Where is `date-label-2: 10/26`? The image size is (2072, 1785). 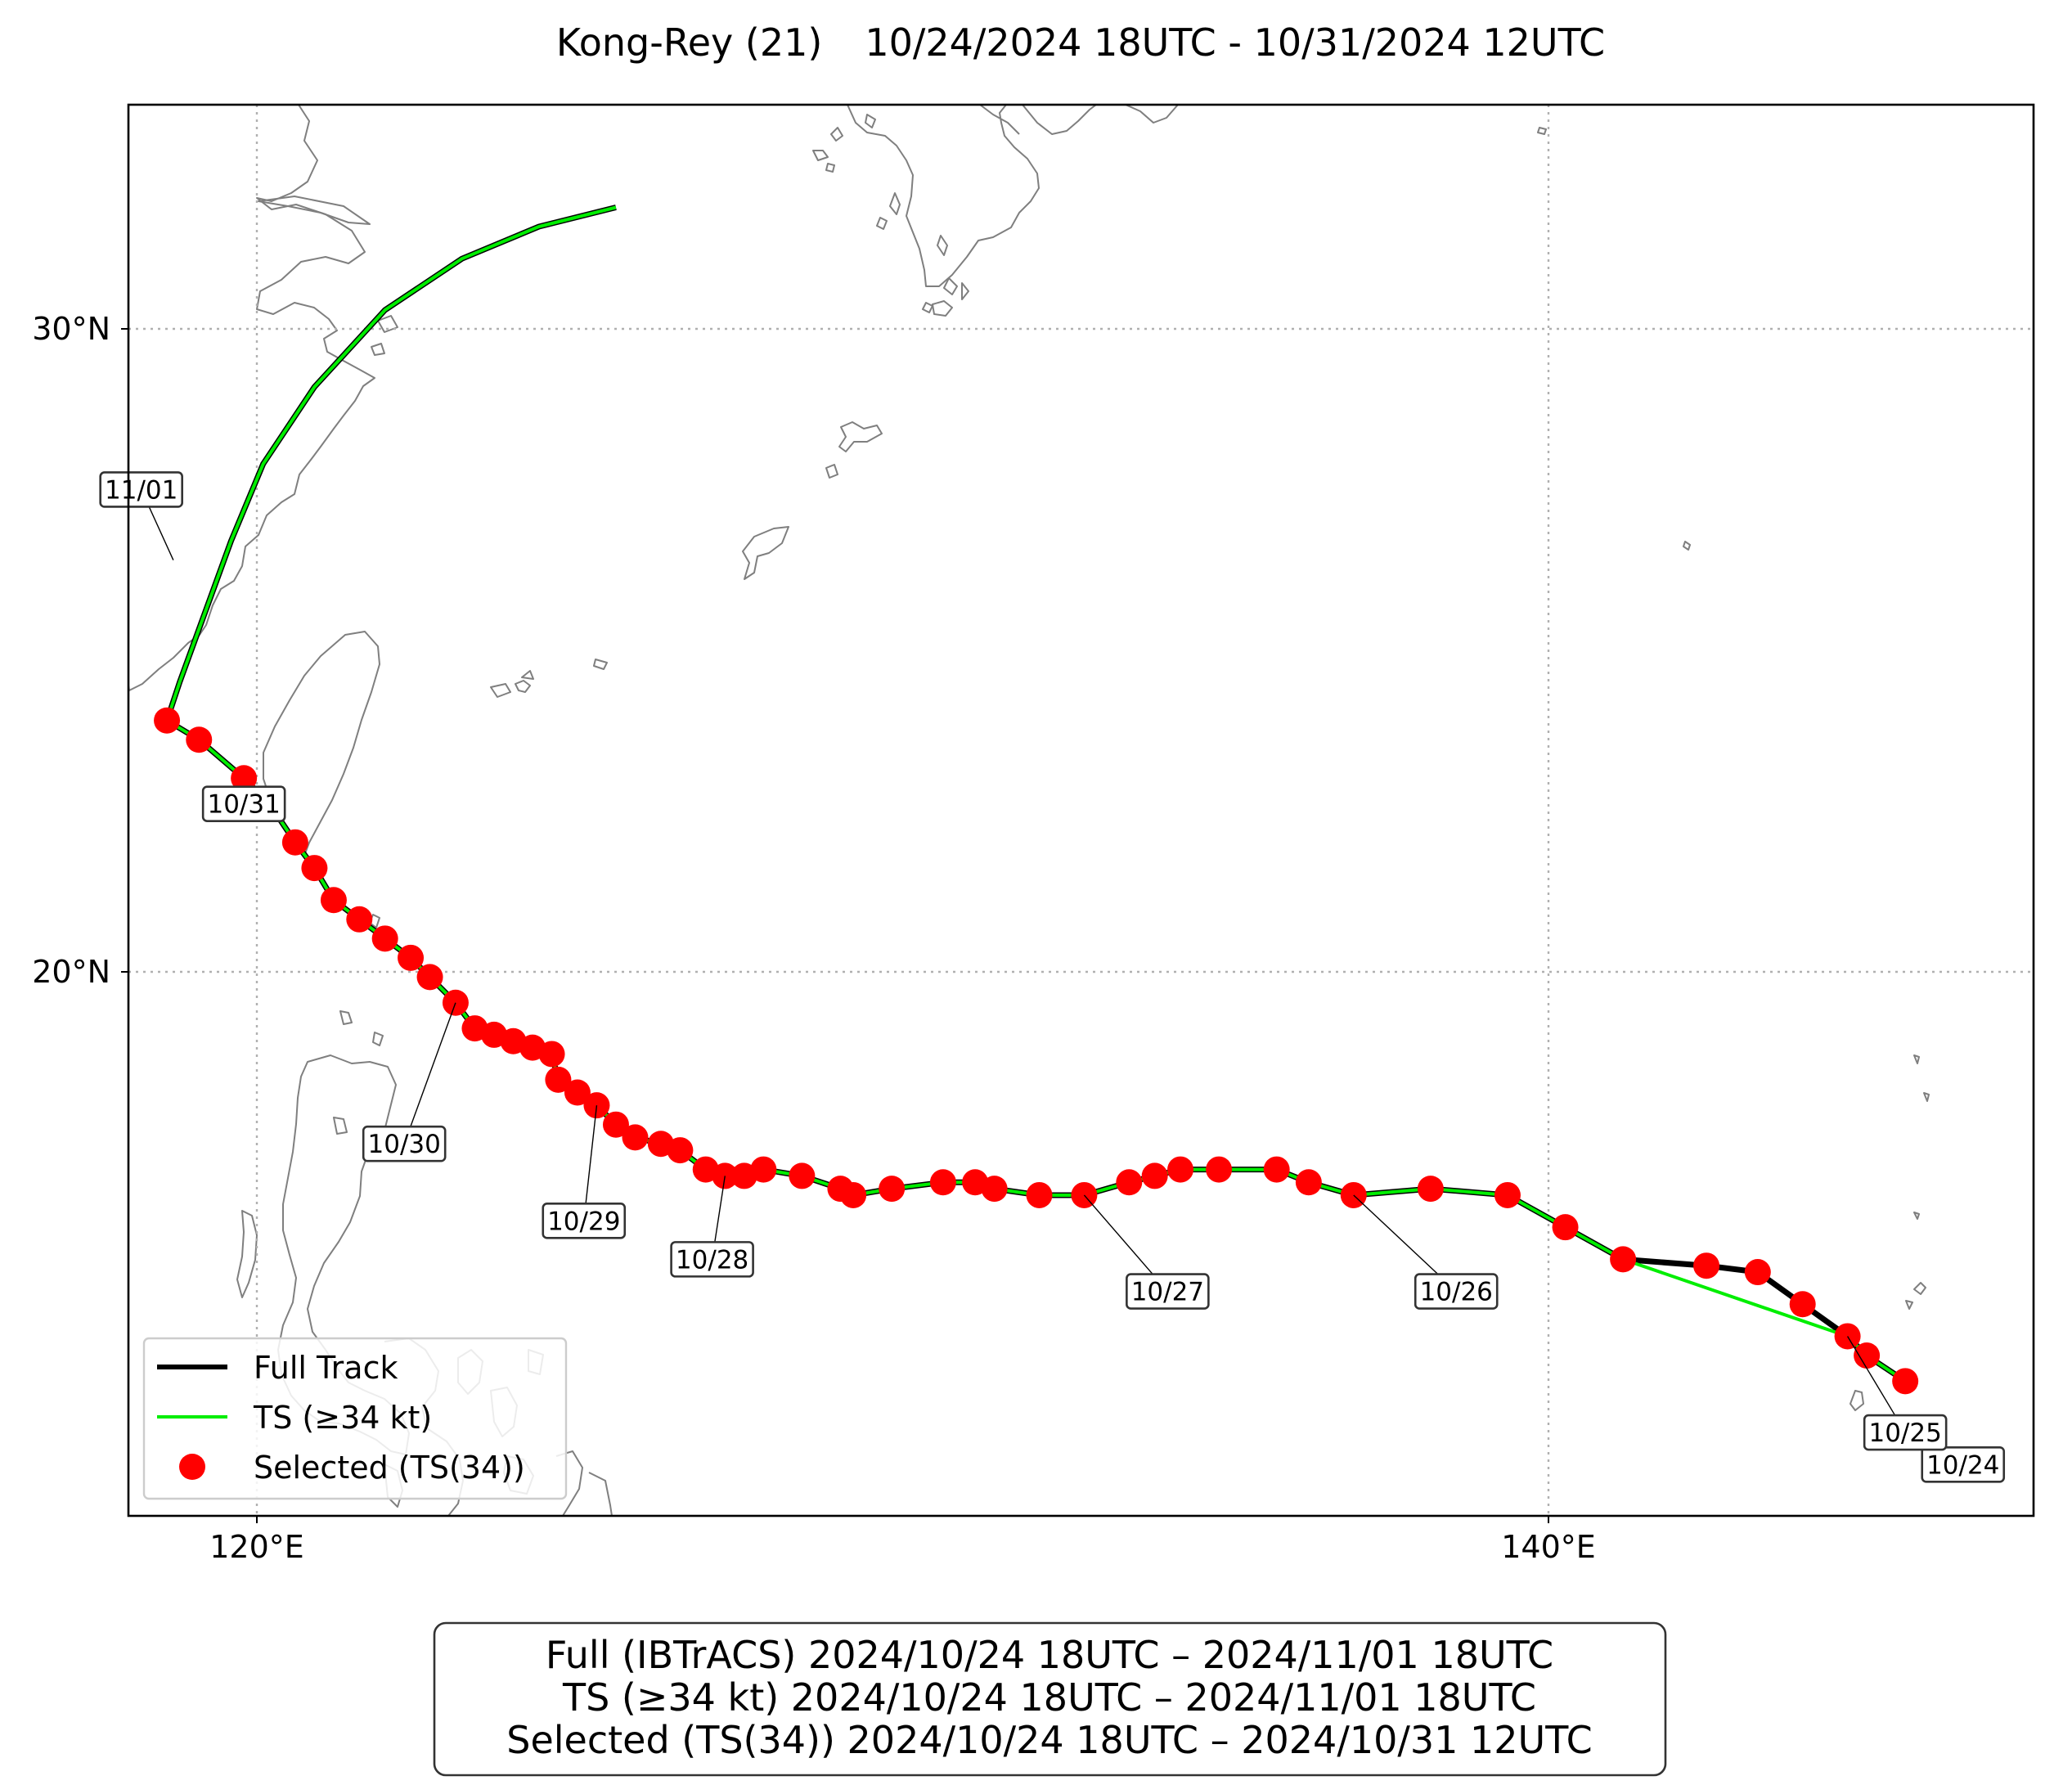
date-label-2: 10/26 is located at coordinates (1426, 1252).